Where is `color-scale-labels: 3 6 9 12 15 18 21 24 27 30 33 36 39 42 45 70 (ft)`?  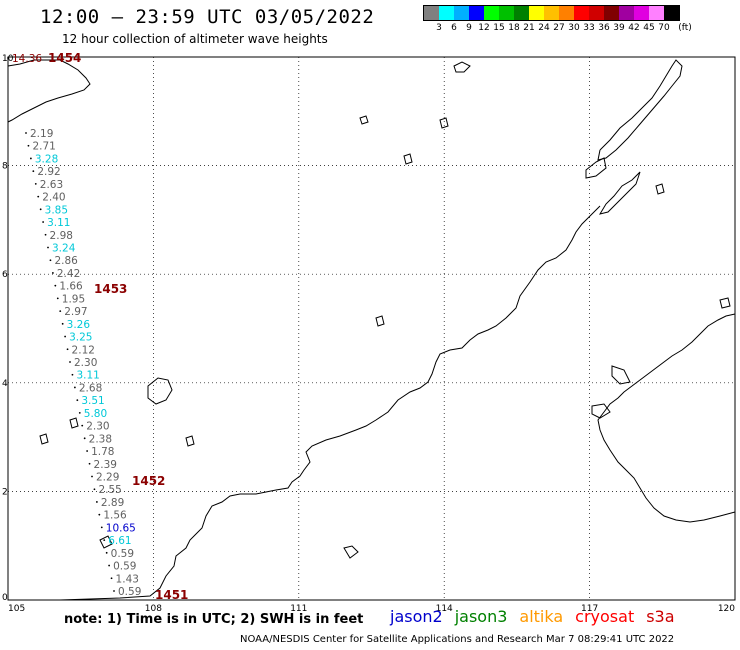 color-scale-labels: 3 6 9 12 15 18 21 24 27 30 33 36 39 42 45 70 (ft) is located at coordinates (557, 28).